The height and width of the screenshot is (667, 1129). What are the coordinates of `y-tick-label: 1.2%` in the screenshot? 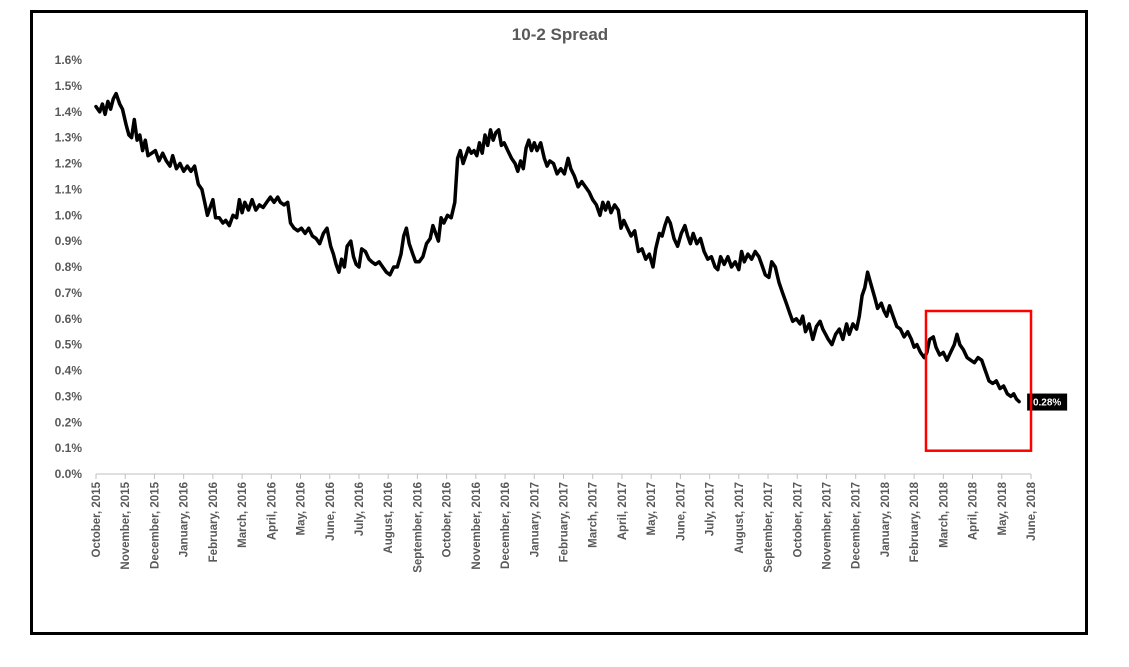 It's located at (69, 164).